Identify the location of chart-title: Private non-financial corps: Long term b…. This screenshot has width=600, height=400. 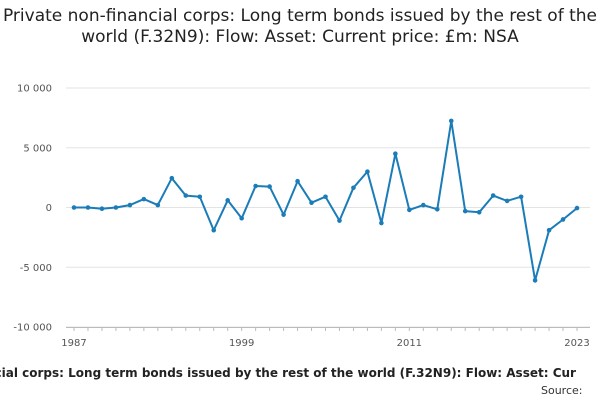
(299, 26).